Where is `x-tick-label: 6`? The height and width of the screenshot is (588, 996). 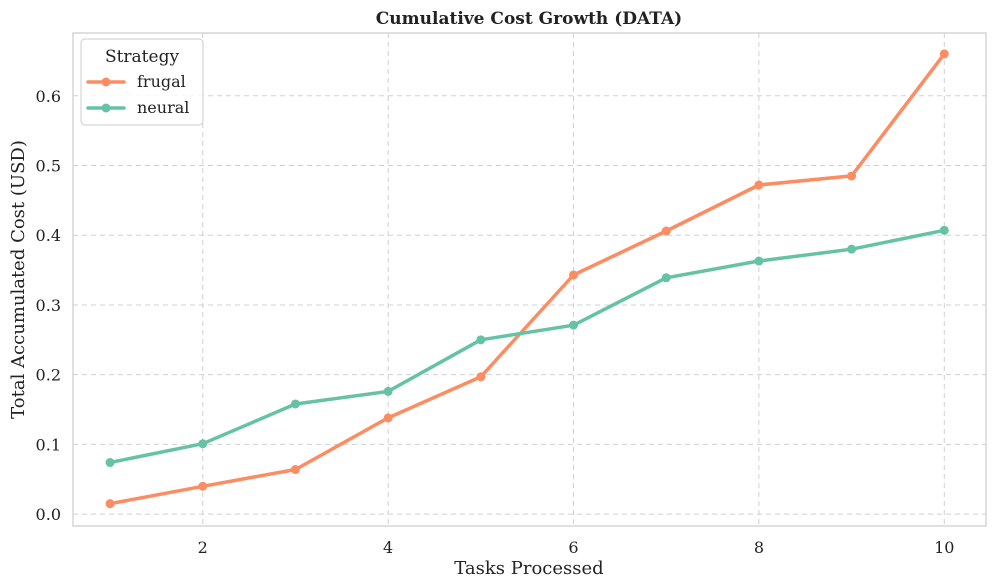
x-tick-label: 6 is located at coordinates (573, 547).